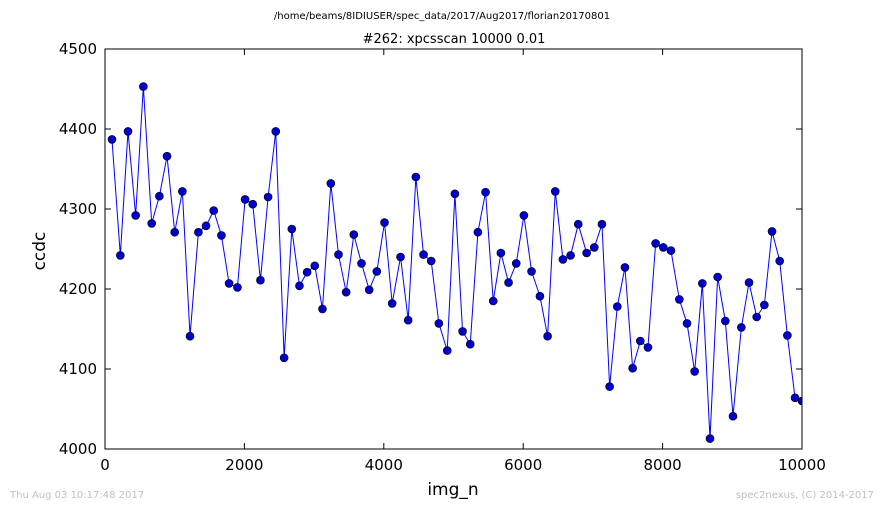 Image resolution: width=884 pixels, height=509 pixels. I want to click on footer-timestamp: Thu Aug 03 10:17:48 2017, so click(76, 495).